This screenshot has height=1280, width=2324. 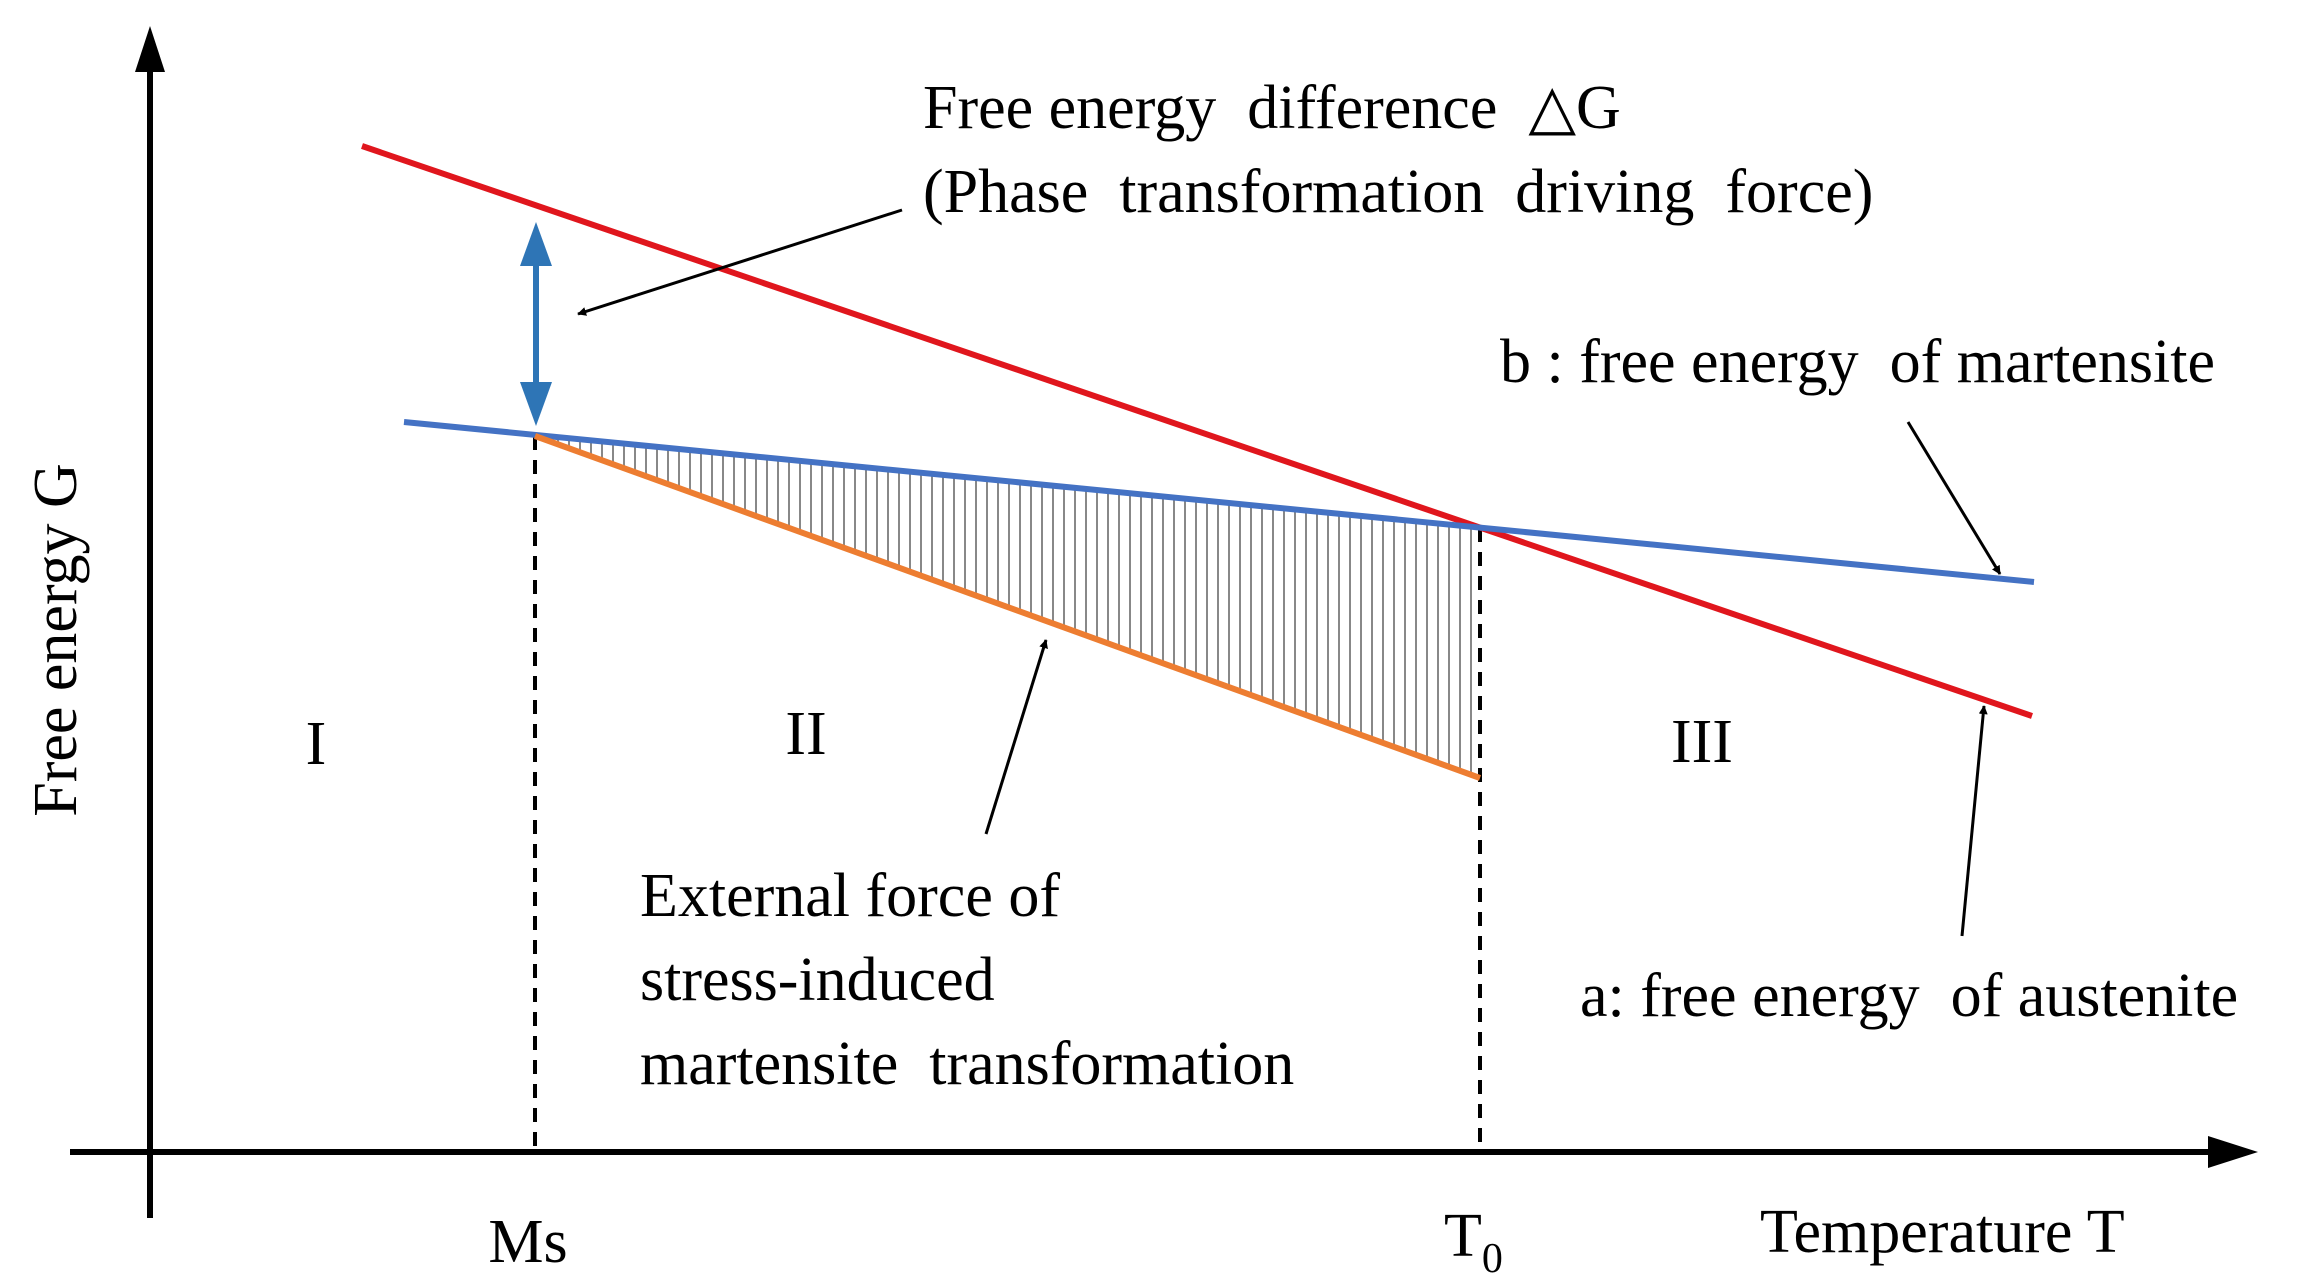 What do you see at coordinates (1398, 192) in the screenshot?
I see `delta-g-label-line2: (Phase transformation driving force)` at bounding box center [1398, 192].